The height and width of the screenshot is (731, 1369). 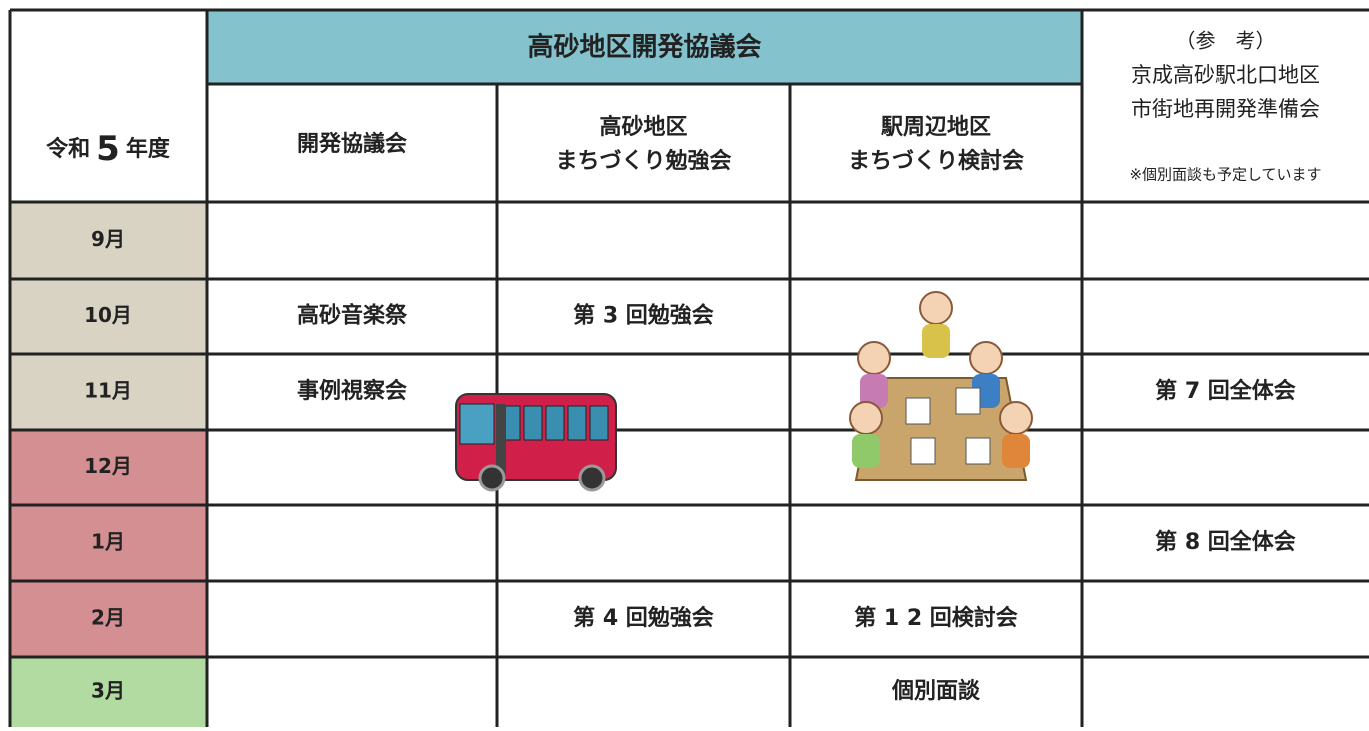 I want to click on month-label: 10月, so click(x=108, y=315).